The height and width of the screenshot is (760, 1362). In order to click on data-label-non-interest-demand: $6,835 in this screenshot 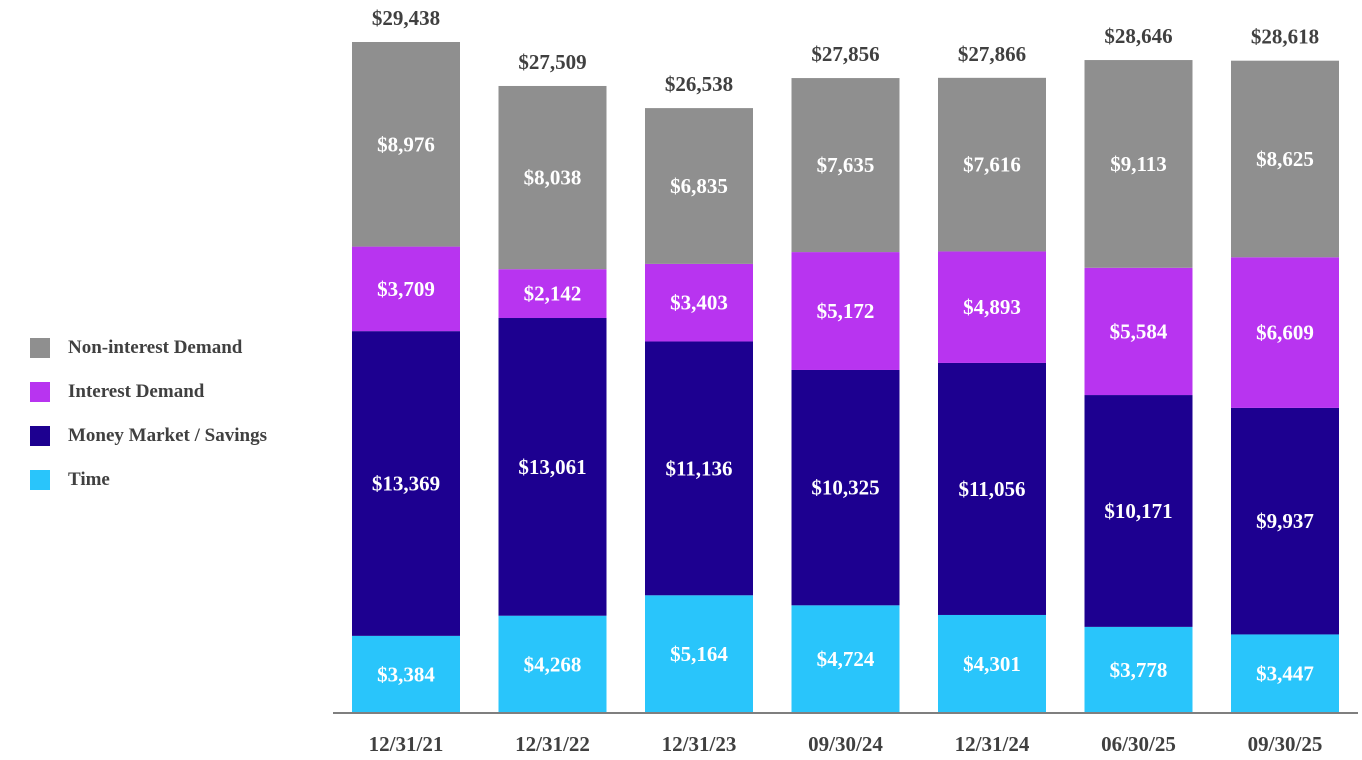, I will do `click(699, 186)`.